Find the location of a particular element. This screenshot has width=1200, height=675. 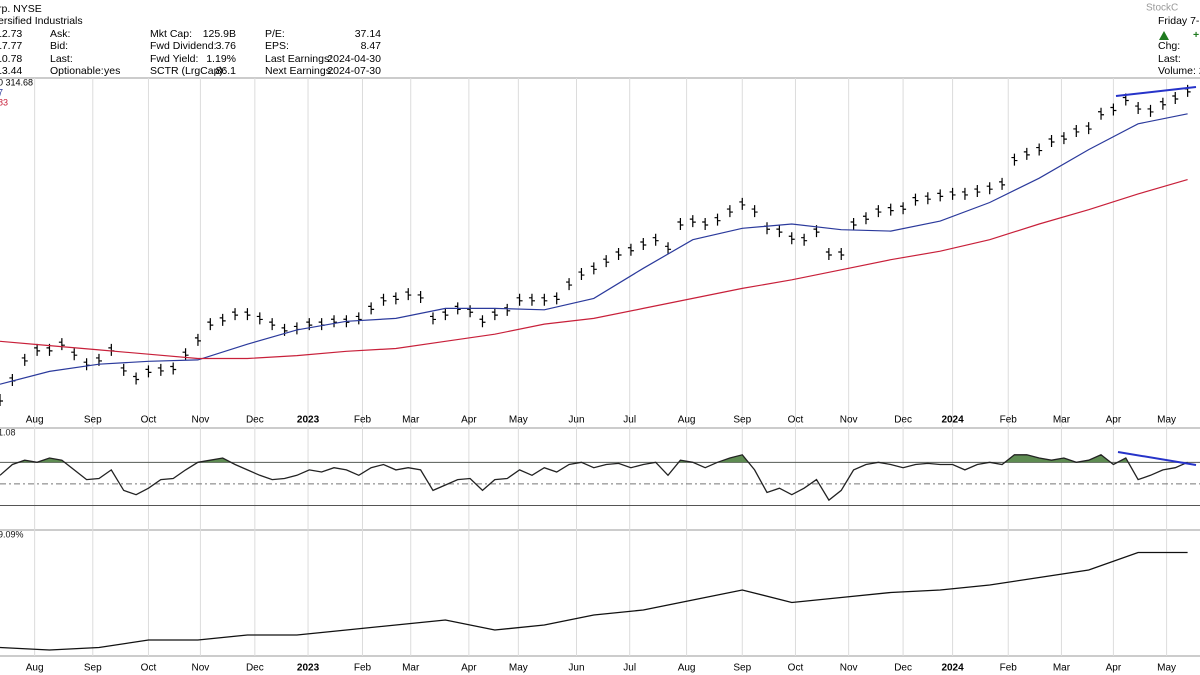

up-arrow is located at coordinates (1164, 35).